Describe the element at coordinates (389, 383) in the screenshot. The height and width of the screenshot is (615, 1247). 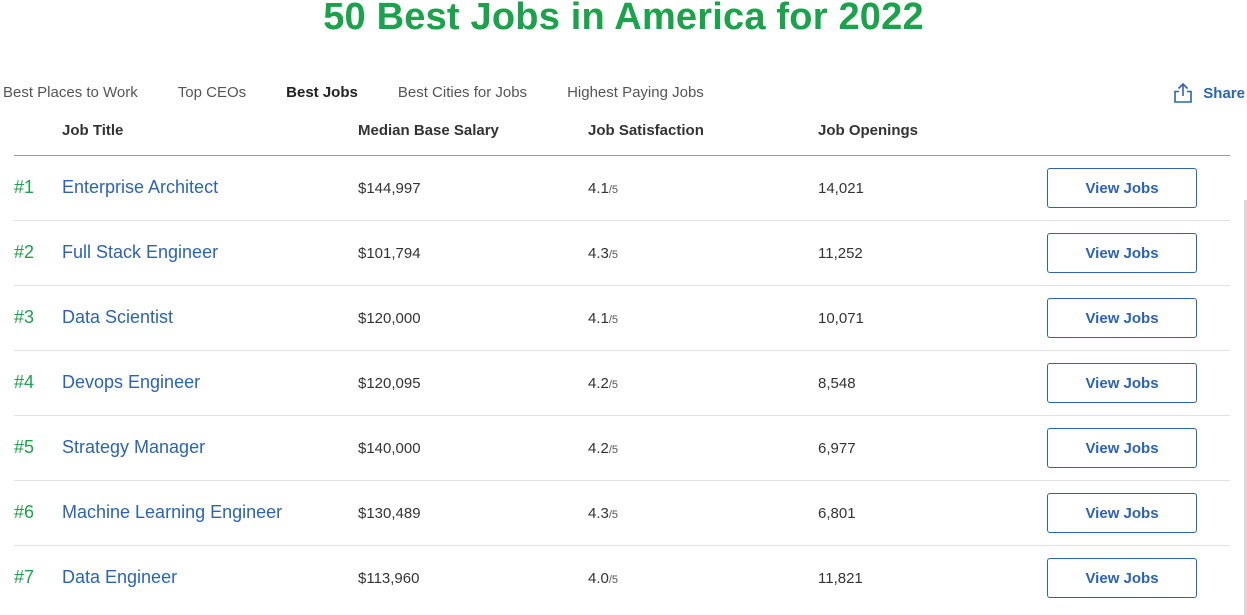
I see `job-salary: $120,095` at that location.